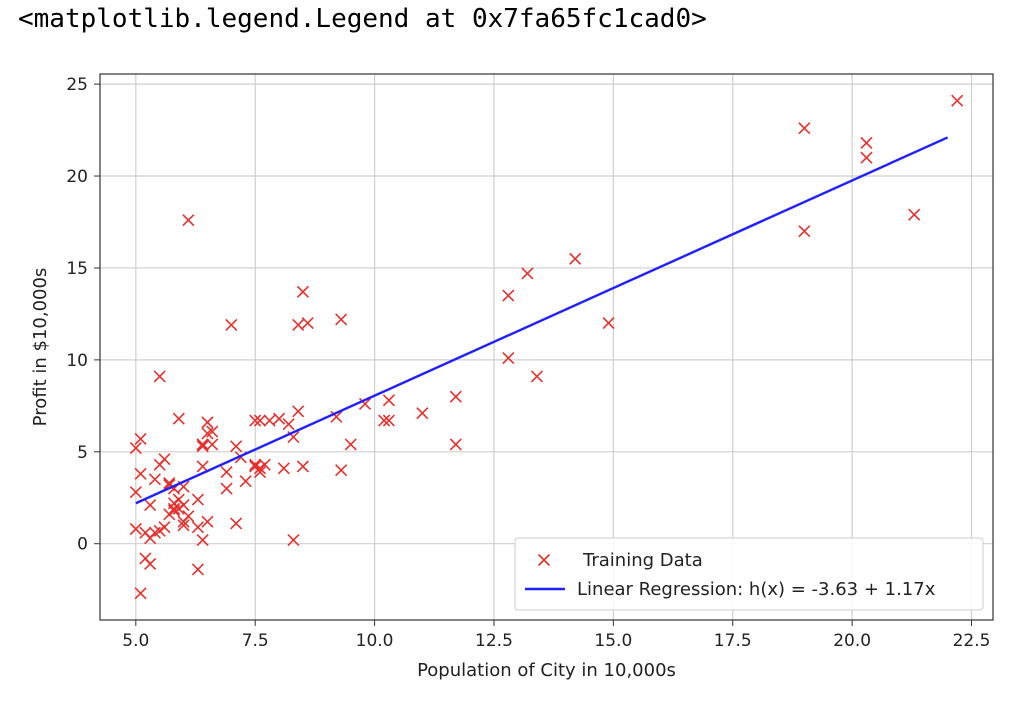  What do you see at coordinates (77, 85) in the screenshot?
I see `y-tick-label: 25` at bounding box center [77, 85].